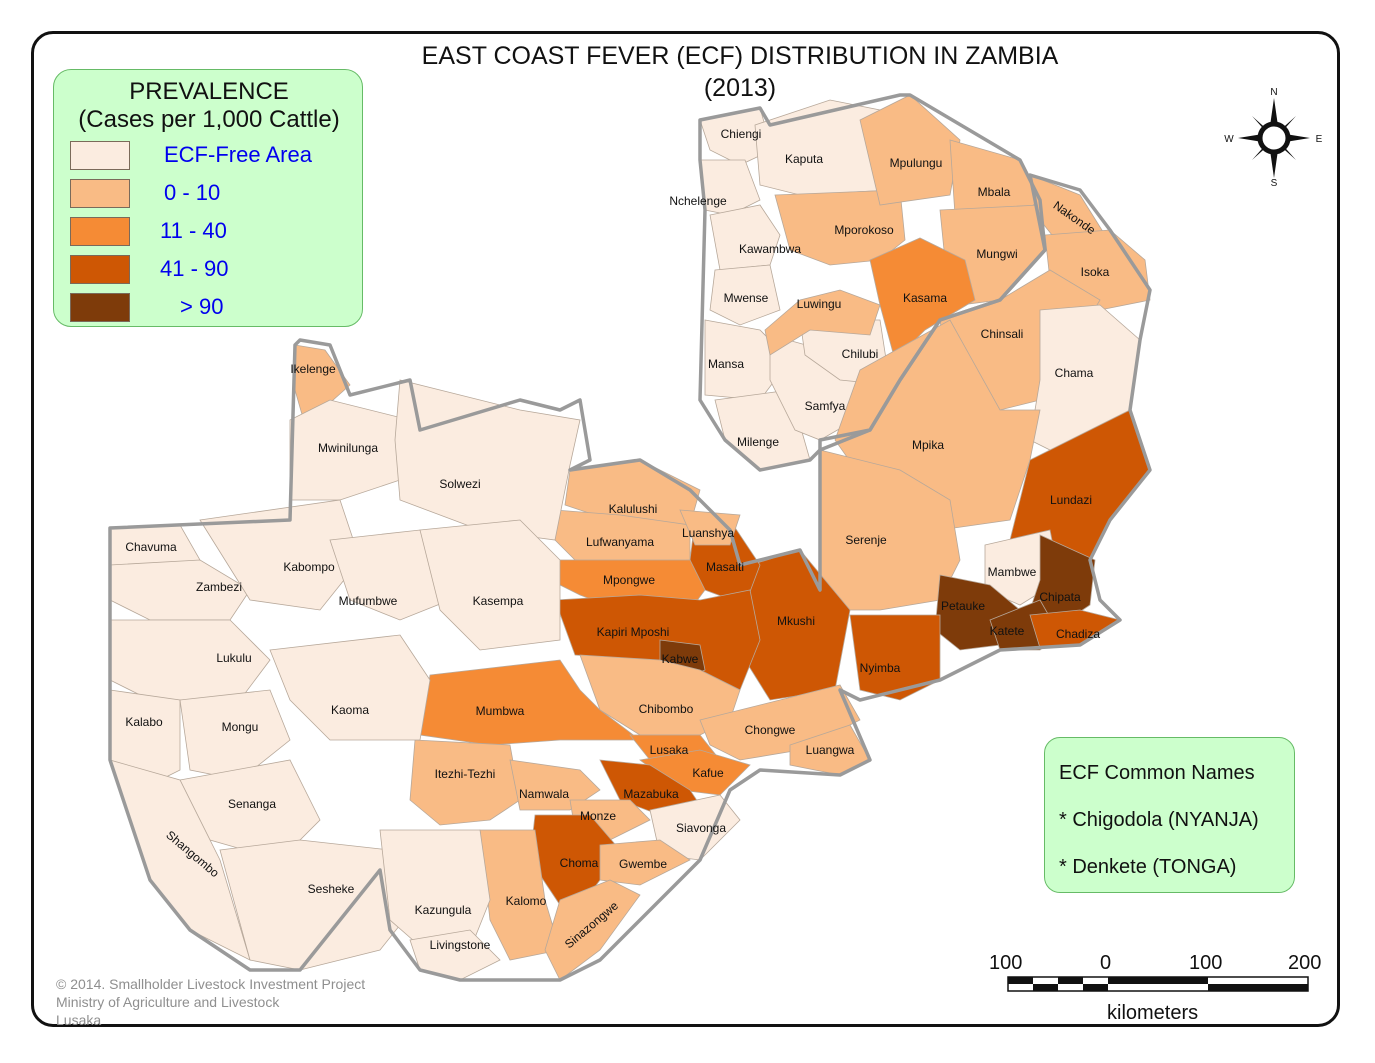 The image size is (1375, 1063). I want to click on legend-heading: PREVALENCE, so click(209, 91).